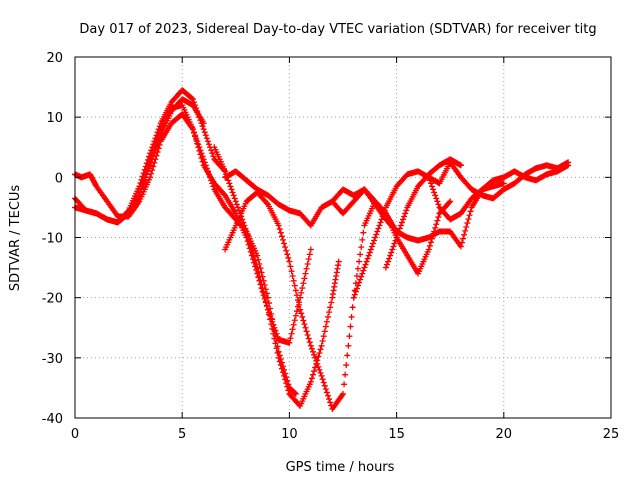 This screenshot has width=640, height=480. I want to click on x-tick-label: 5, so click(182, 434).